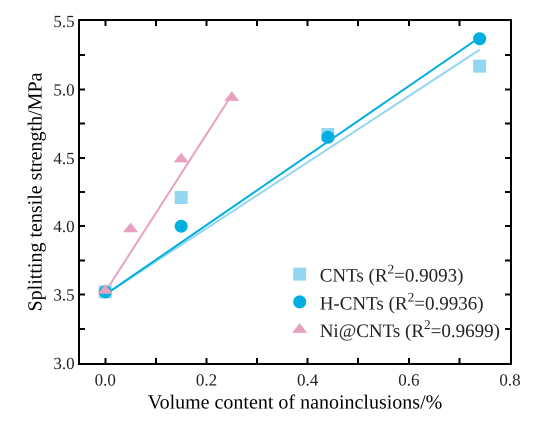 This screenshot has width=533, height=425. What do you see at coordinates (105, 380) in the screenshot?
I see `x-tick-label: 0.0` at bounding box center [105, 380].